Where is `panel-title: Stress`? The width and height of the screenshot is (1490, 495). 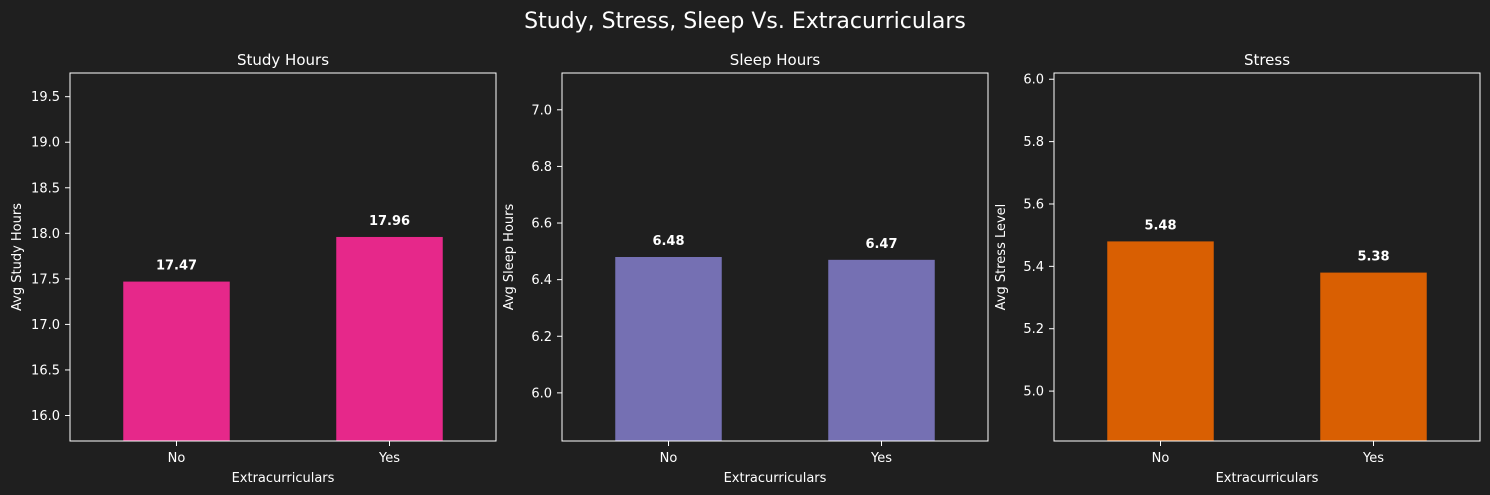
panel-title: Stress is located at coordinates (1267, 60).